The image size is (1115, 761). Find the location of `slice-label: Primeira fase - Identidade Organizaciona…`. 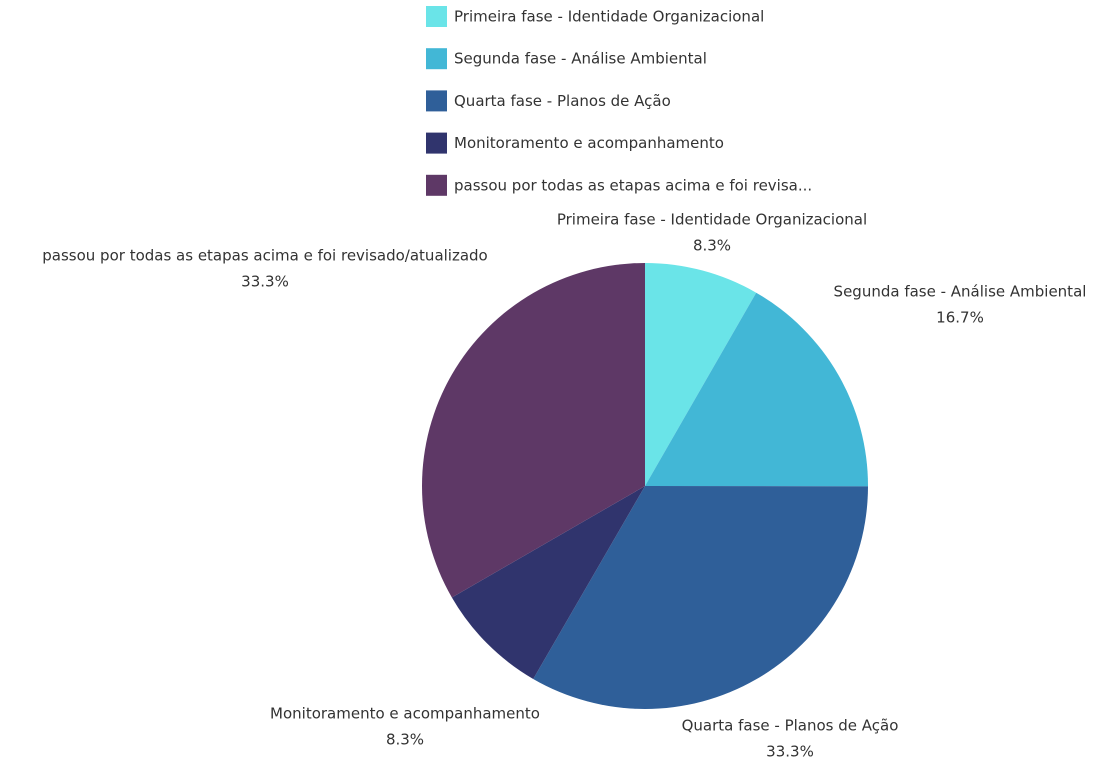

slice-label: Primeira fase - Identidade Organizaciona… is located at coordinates (712, 220).